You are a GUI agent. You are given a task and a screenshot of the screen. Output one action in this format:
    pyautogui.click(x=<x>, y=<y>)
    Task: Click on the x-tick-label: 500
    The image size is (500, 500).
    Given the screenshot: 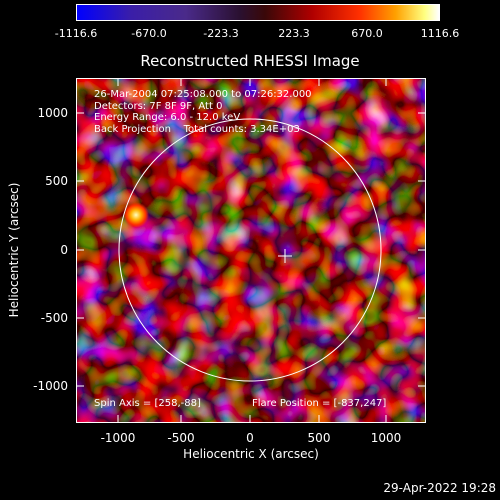 What is the action you would take?
    pyautogui.click(x=319, y=438)
    